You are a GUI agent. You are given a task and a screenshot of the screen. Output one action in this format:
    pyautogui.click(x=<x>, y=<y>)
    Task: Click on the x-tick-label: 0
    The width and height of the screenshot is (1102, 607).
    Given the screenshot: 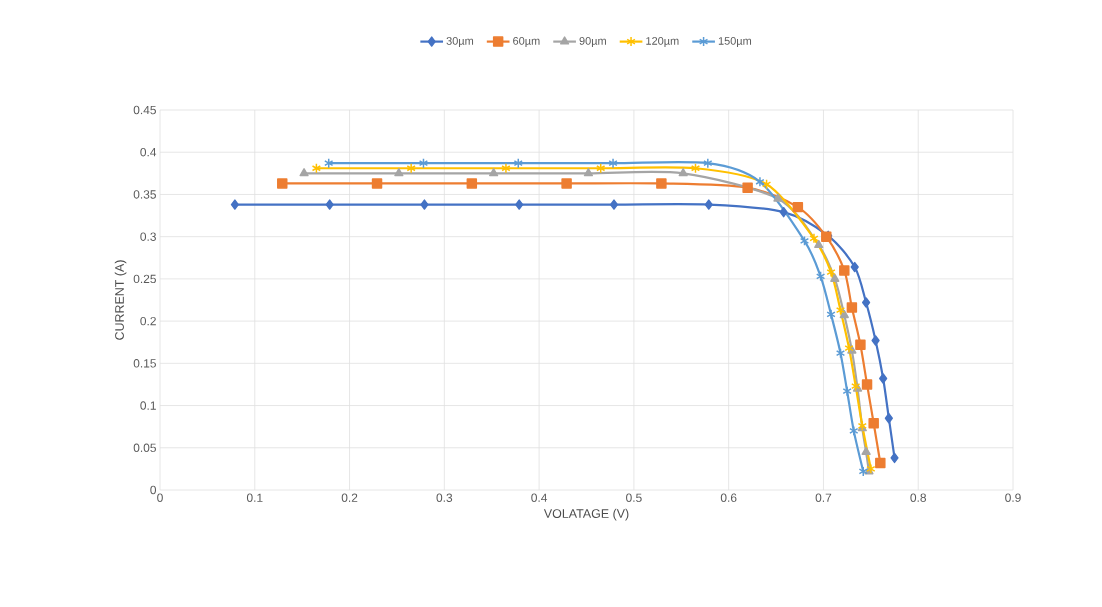 What is the action you would take?
    pyautogui.click(x=160, y=497)
    